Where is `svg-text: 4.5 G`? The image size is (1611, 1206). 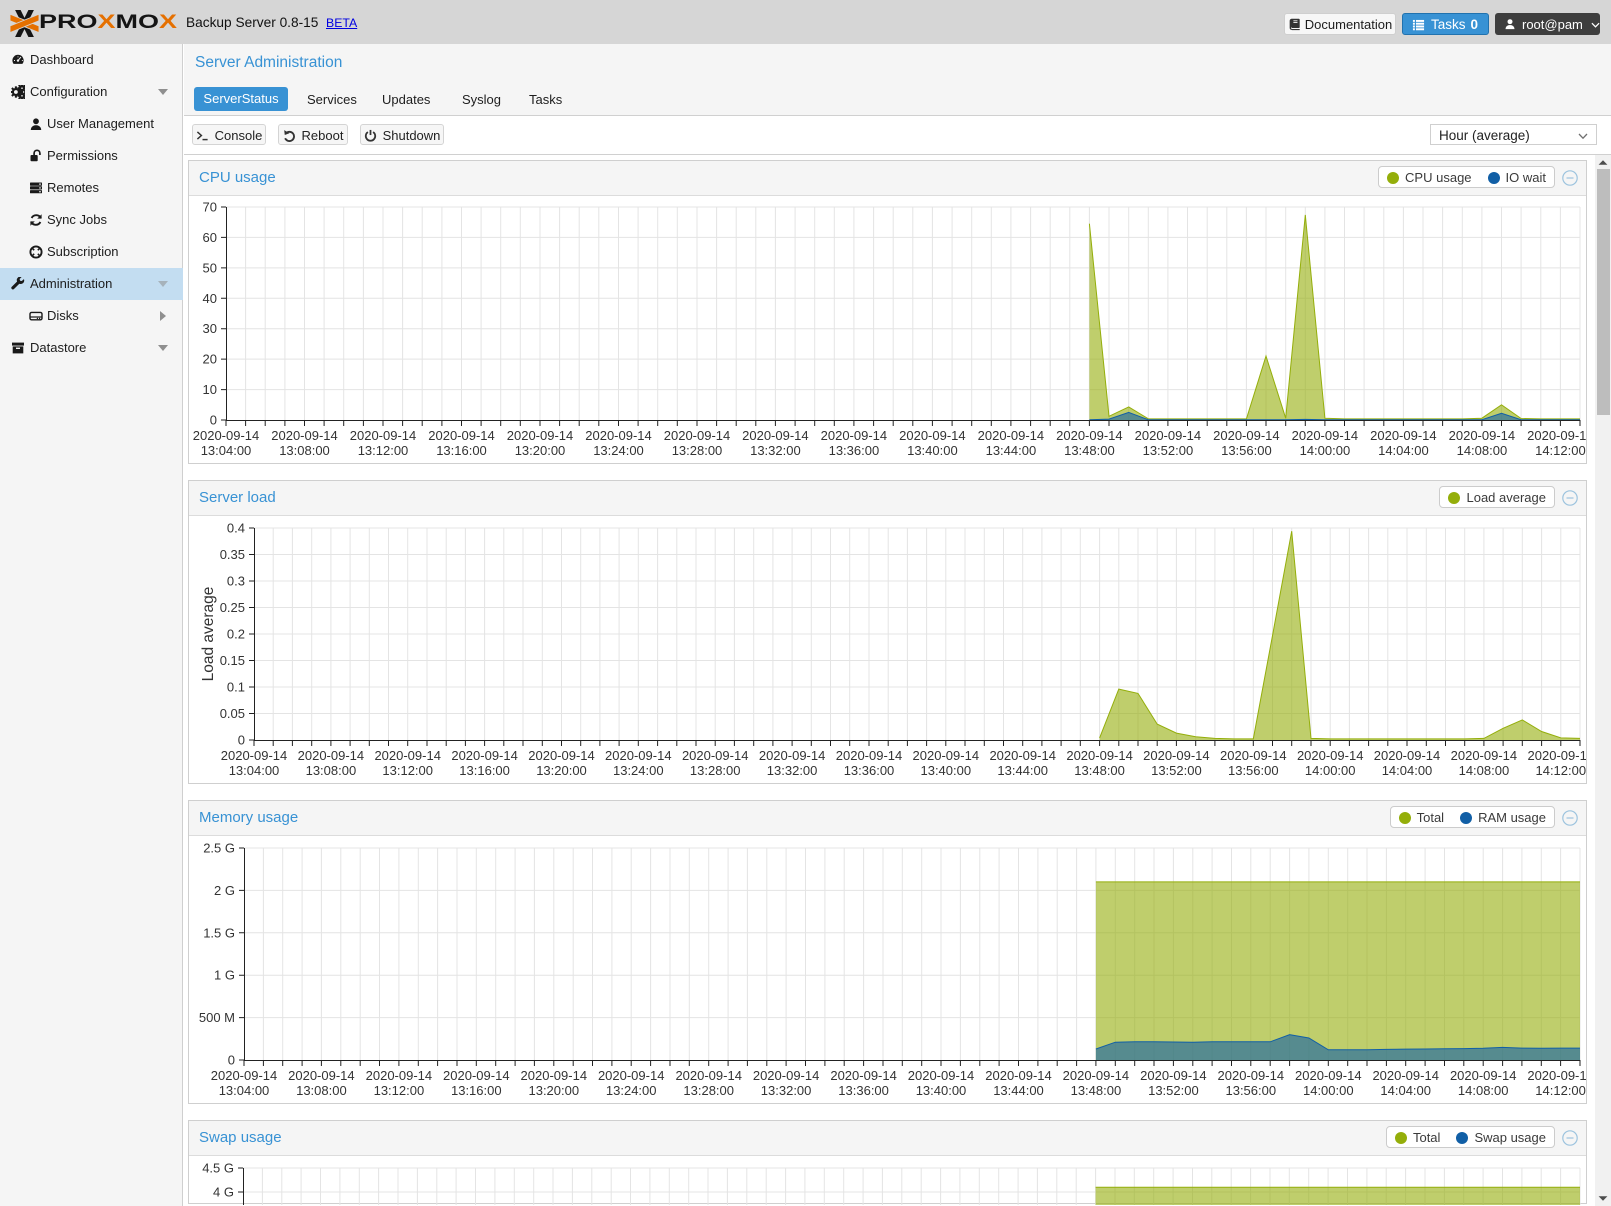
svg-text: 4.5 G is located at coordinates (218, 1168).